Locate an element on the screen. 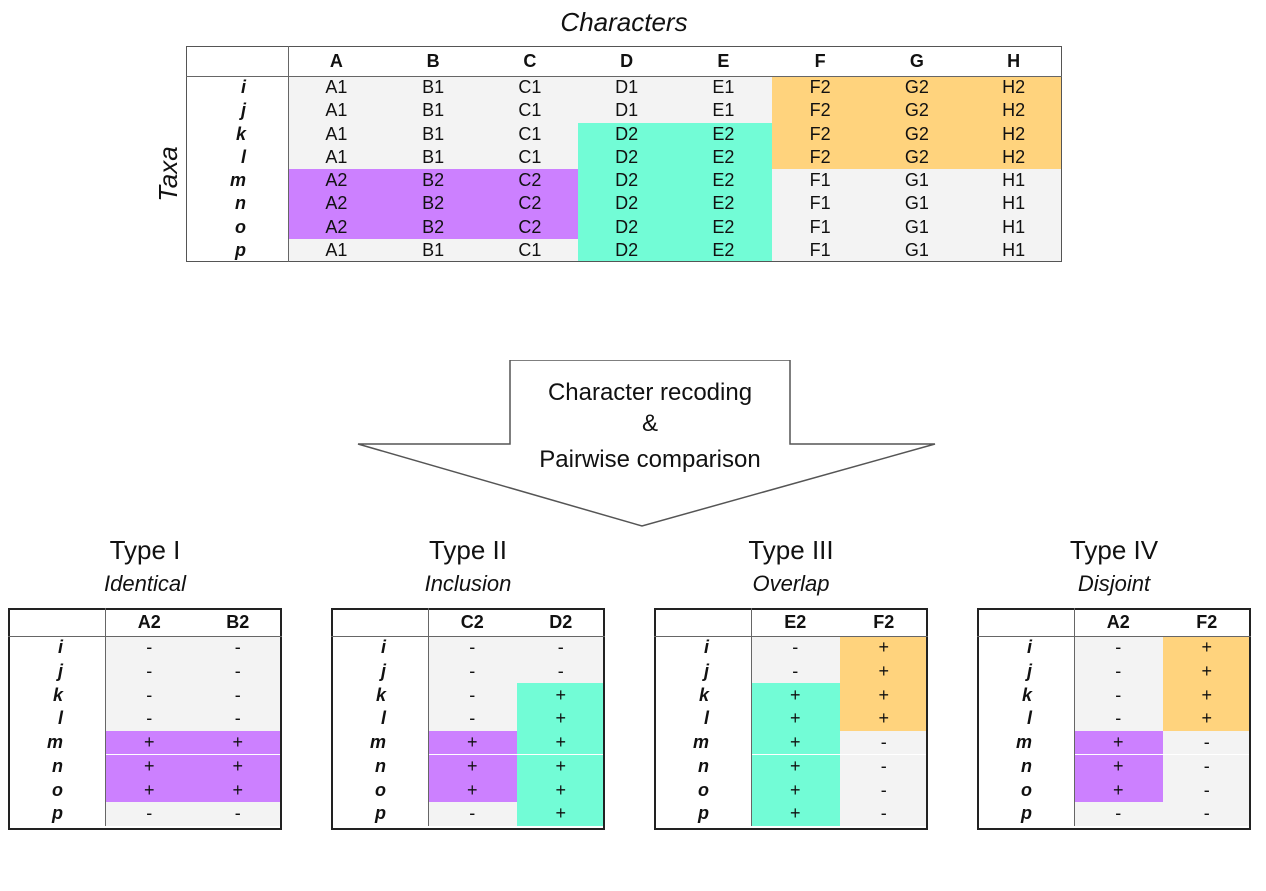 The height and width of the screenshot is (891, 1266). subtable-column-header: E2 is located at coordinates (795, 622).